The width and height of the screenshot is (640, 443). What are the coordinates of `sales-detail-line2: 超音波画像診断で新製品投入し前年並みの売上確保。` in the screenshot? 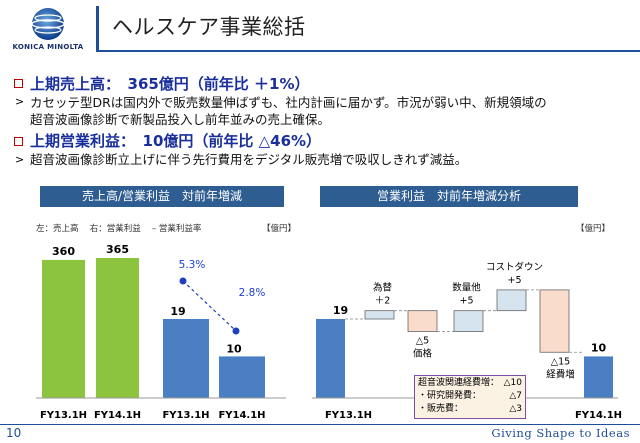 It's located at (180, 119).